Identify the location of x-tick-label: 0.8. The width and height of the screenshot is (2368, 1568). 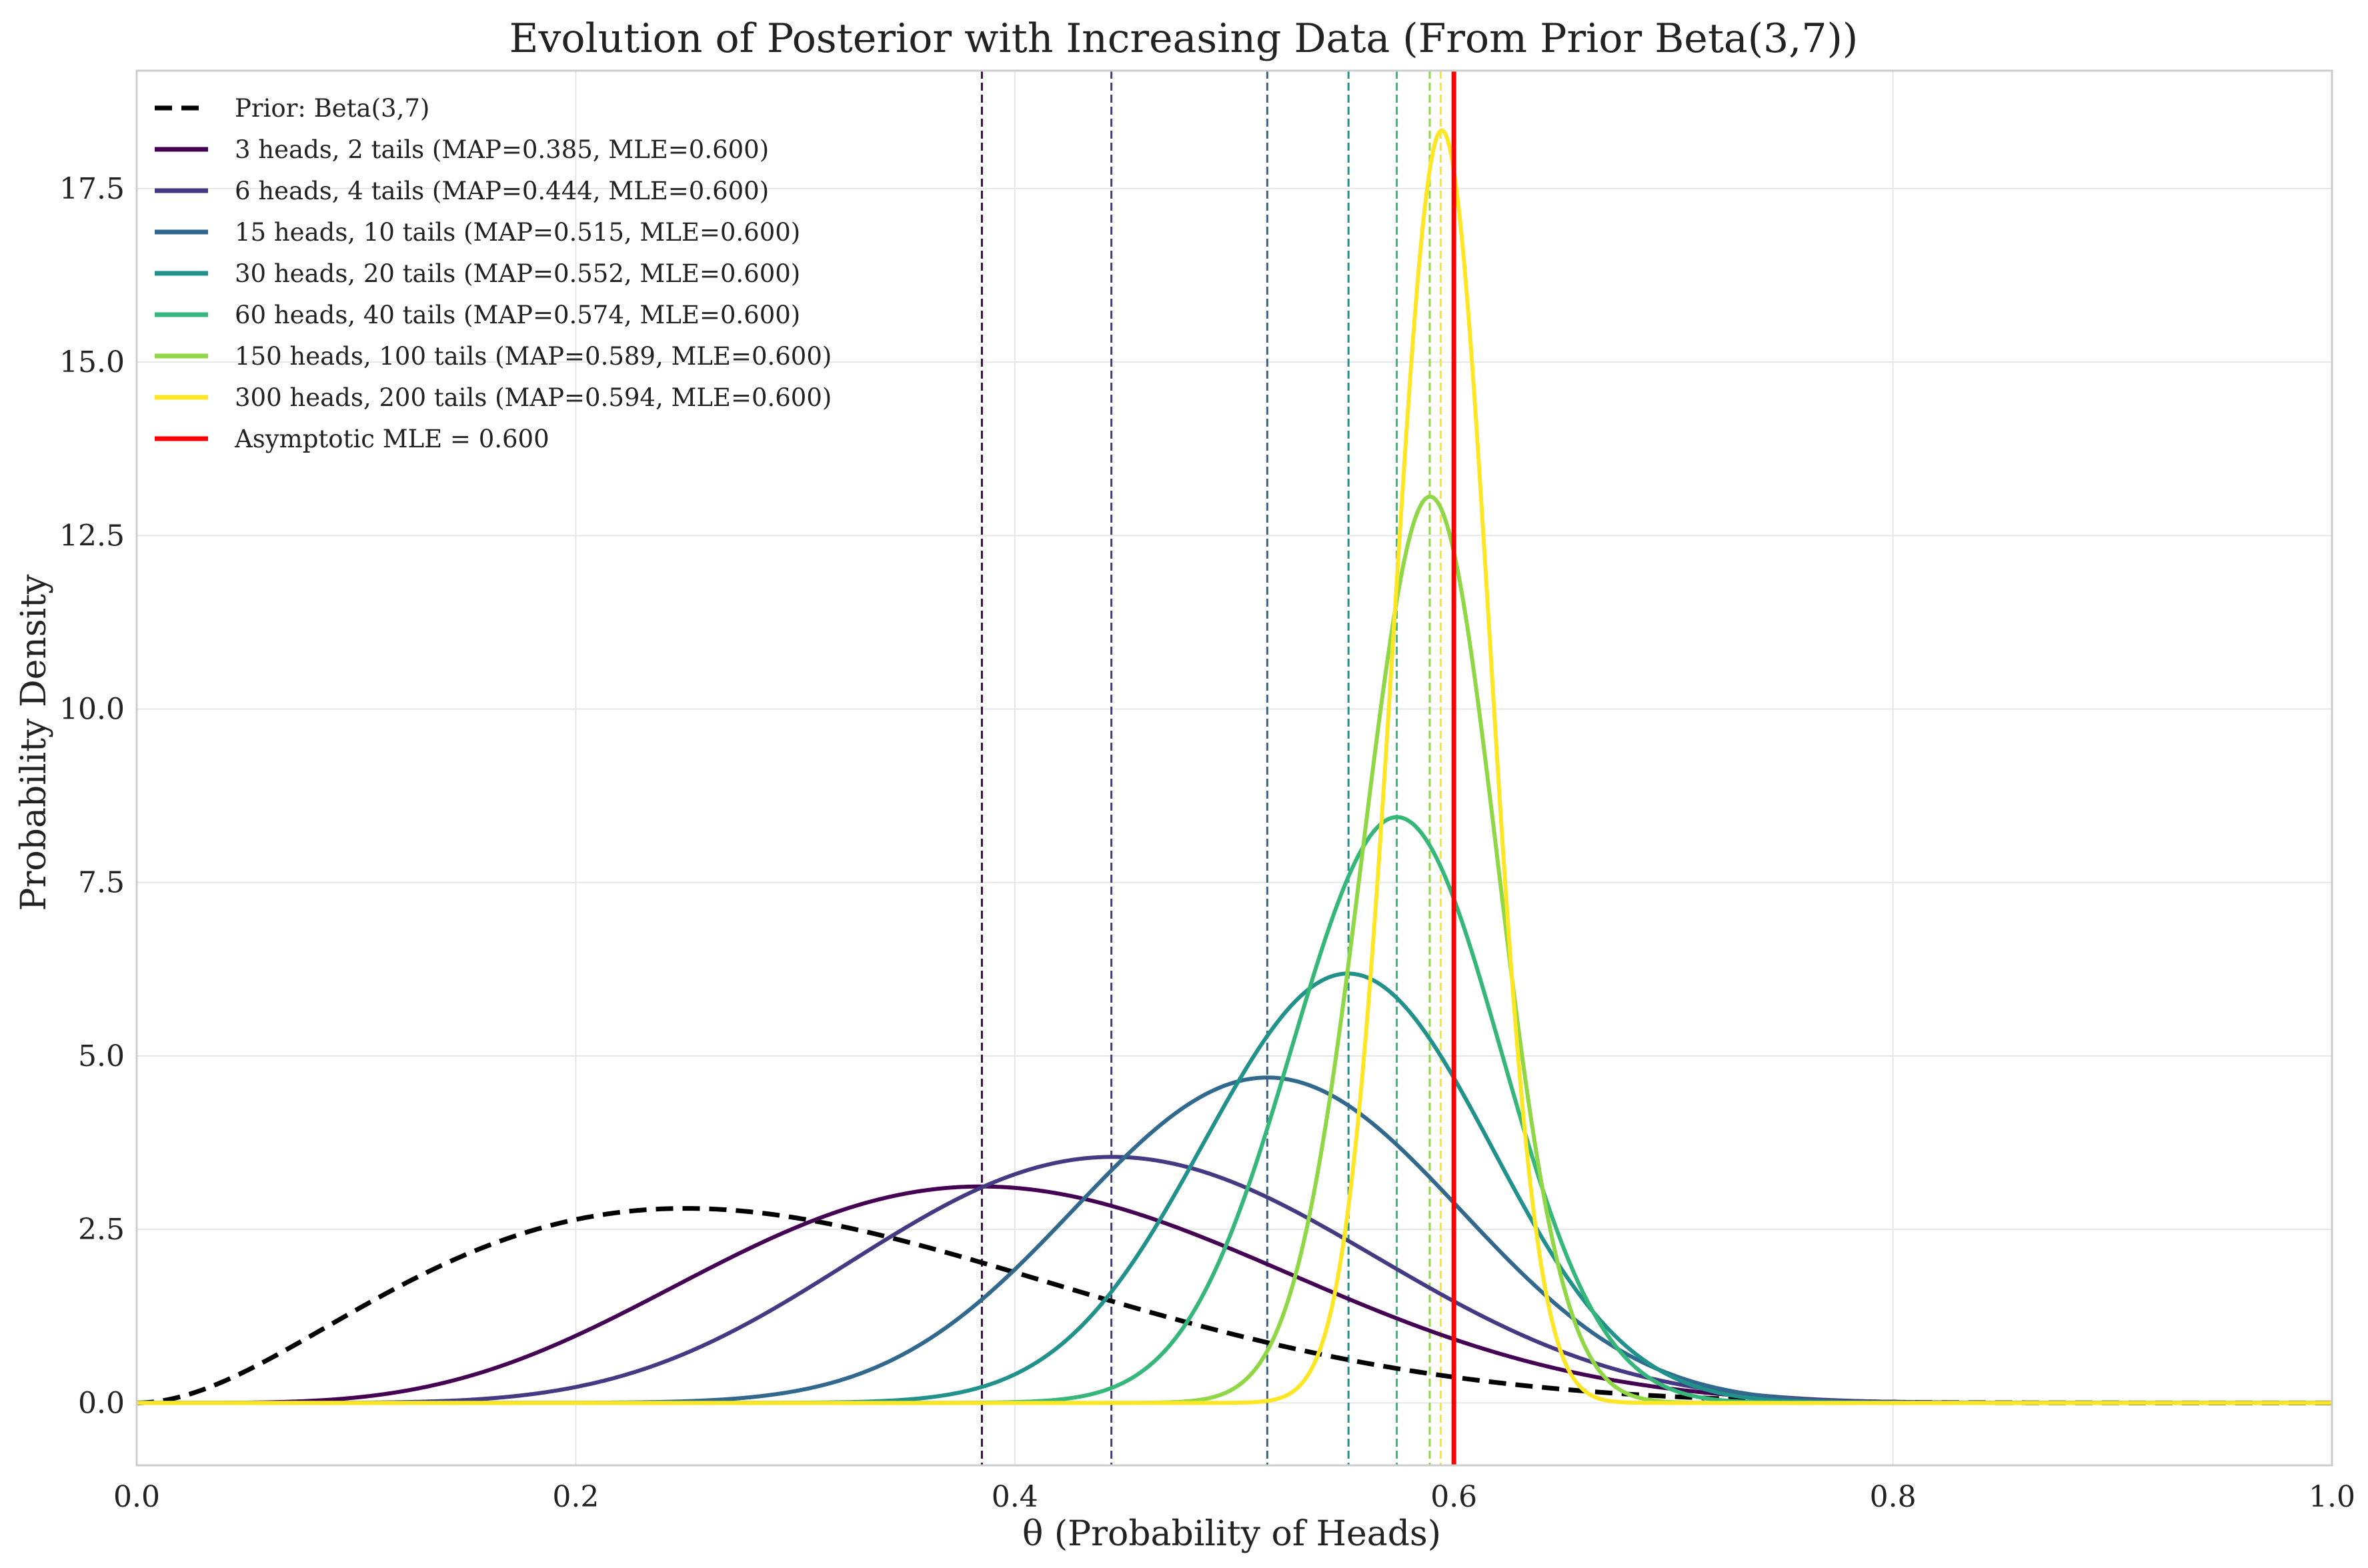
(1893, 1497).